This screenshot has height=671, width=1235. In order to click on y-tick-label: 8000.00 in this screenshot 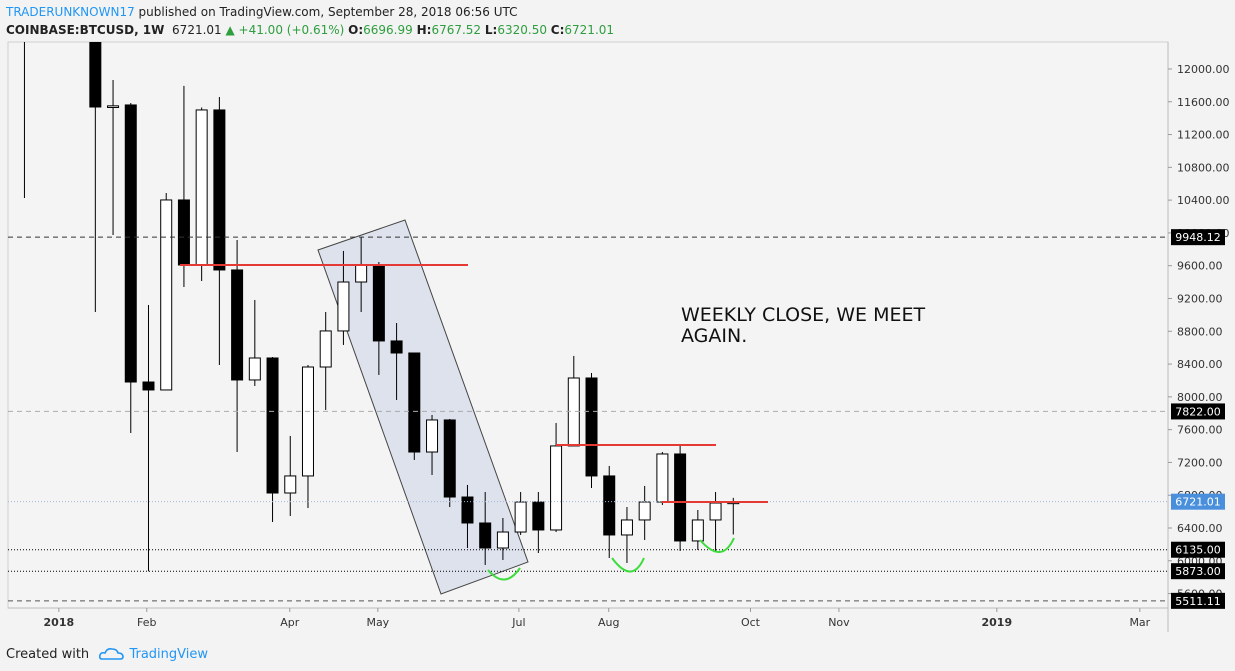, I will do `click(1200, 397)`.